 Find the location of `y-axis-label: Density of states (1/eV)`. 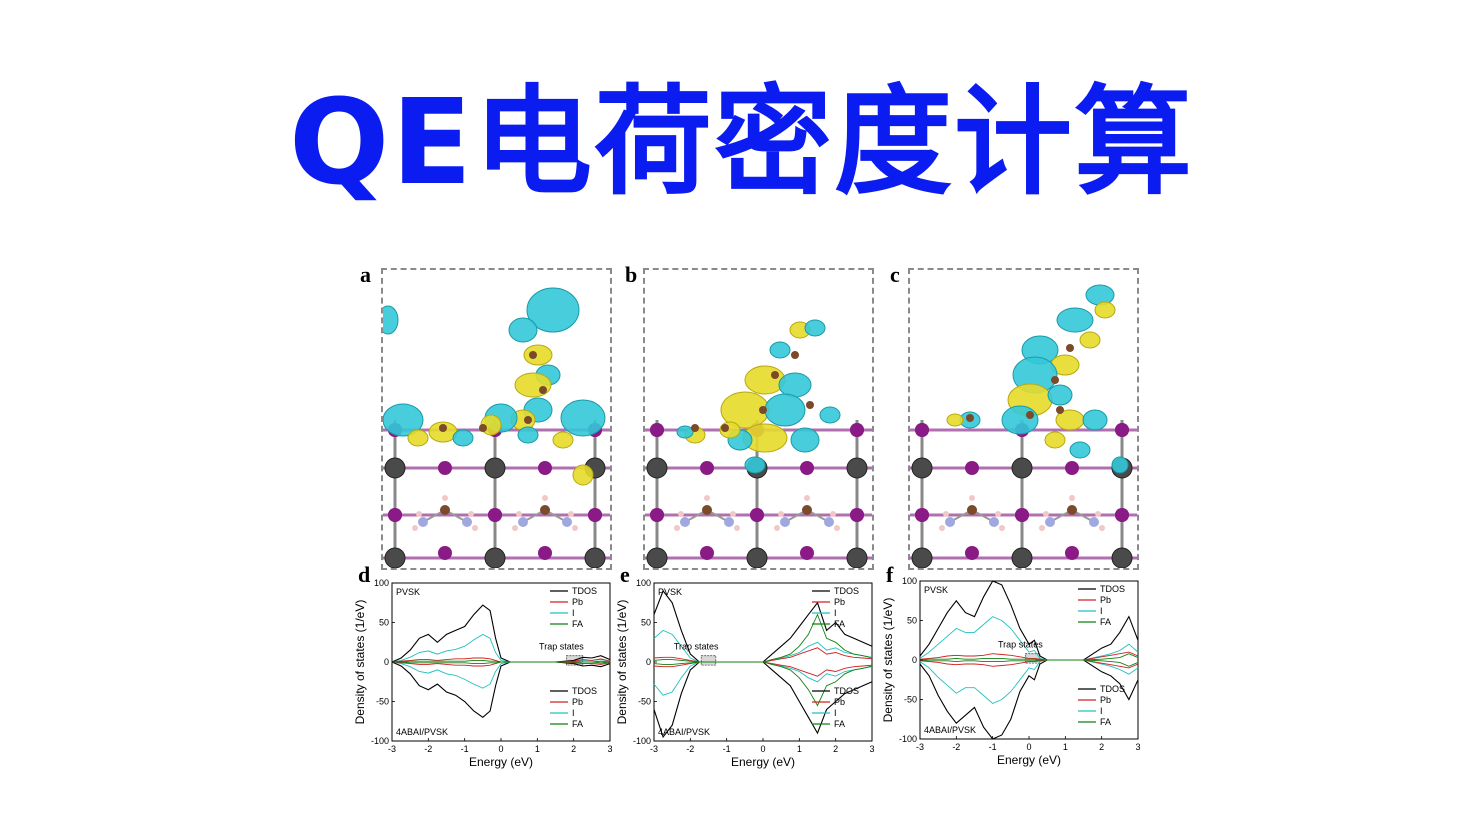

y-axis-label: Density of states (1/eV) is located at coordinates (888, 660).